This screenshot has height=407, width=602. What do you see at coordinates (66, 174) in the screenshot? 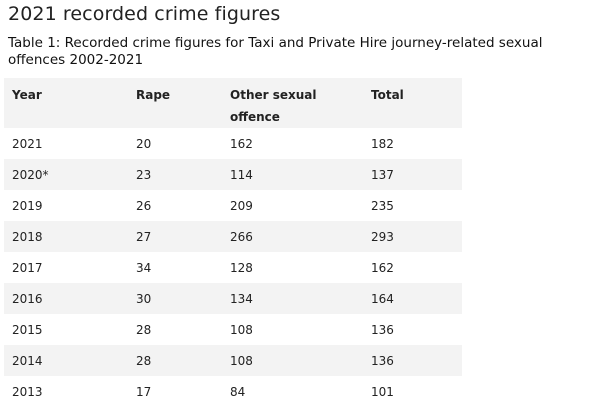
I see `cell-year: 2020*` at bounding box center [66, 174].